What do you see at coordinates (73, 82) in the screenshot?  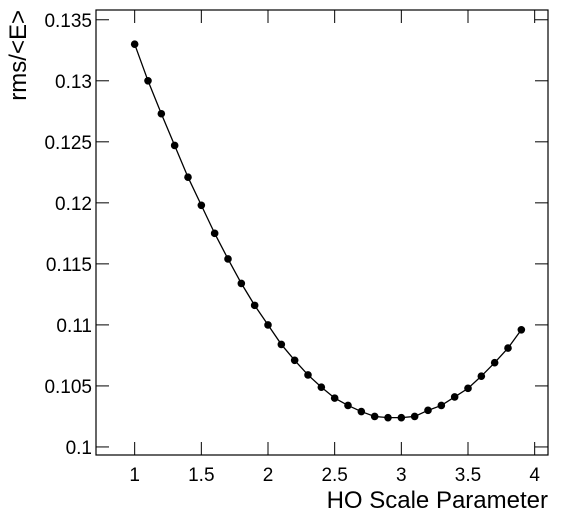 I see `y-tick-label: 0.13` at bounding box center [73, 82].